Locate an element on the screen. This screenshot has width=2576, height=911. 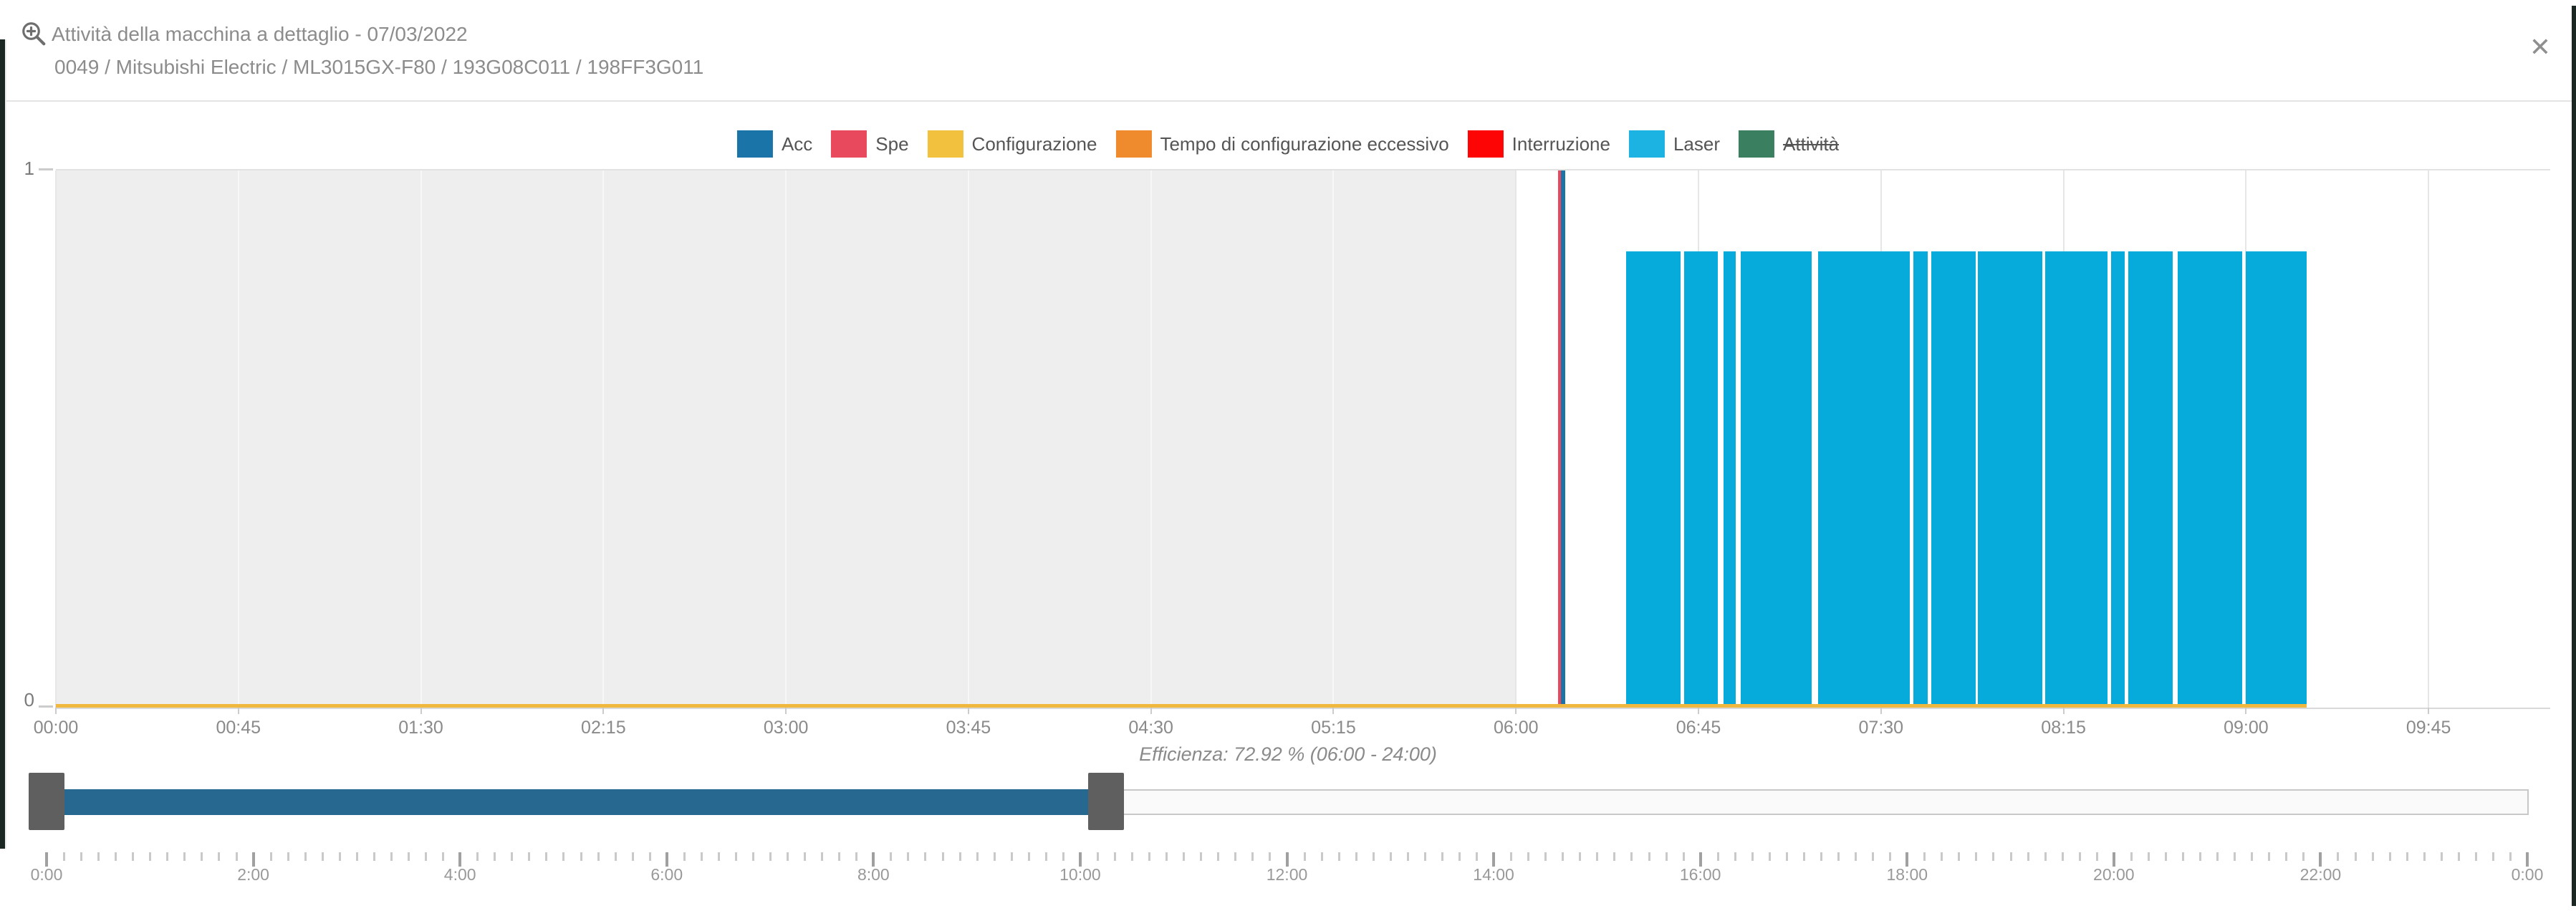
ruler-label: 0:00 is located at coordinates (47, 874).